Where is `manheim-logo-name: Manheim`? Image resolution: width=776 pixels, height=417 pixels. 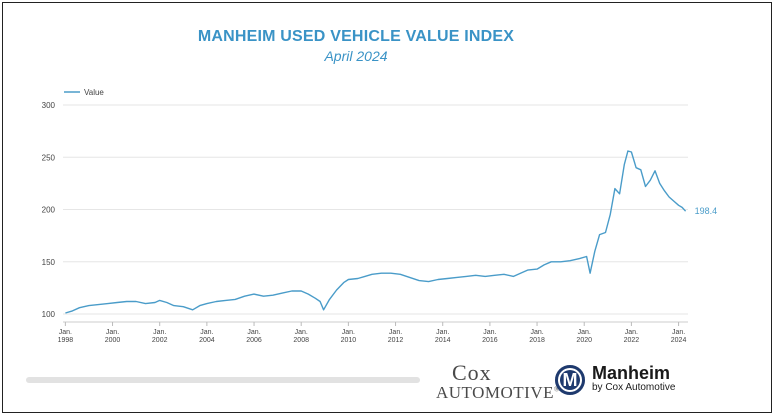 manheim-logo-name: Manheim is located at coordinates (631, 373).